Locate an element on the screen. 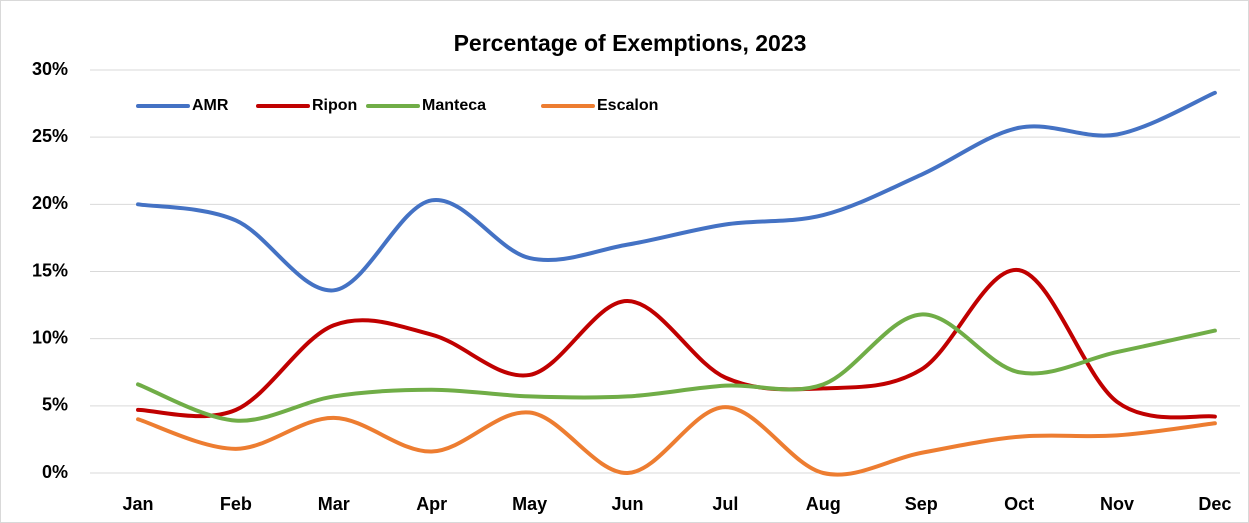  series-line is located at coordinates (676, 441).